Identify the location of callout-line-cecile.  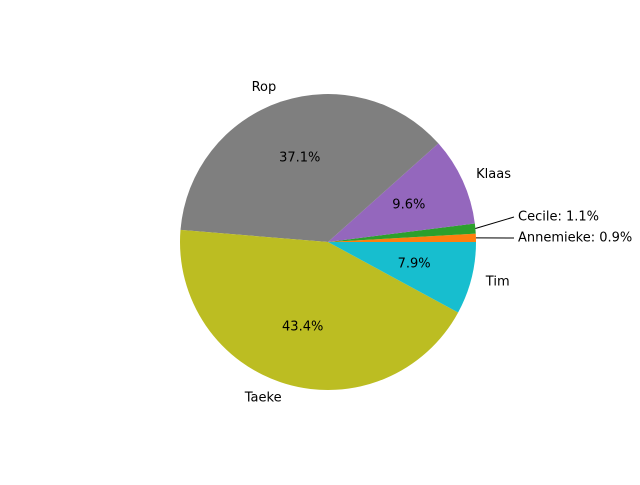
(494, 223).